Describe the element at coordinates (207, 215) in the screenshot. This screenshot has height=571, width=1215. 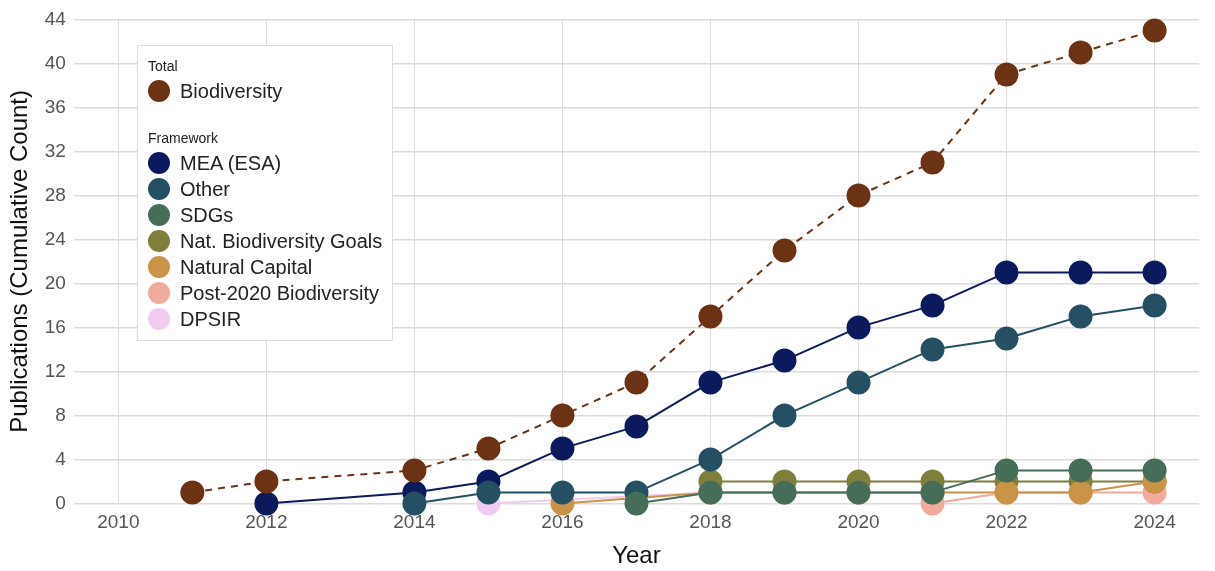
I see `legend-label: SDGs` at that location.